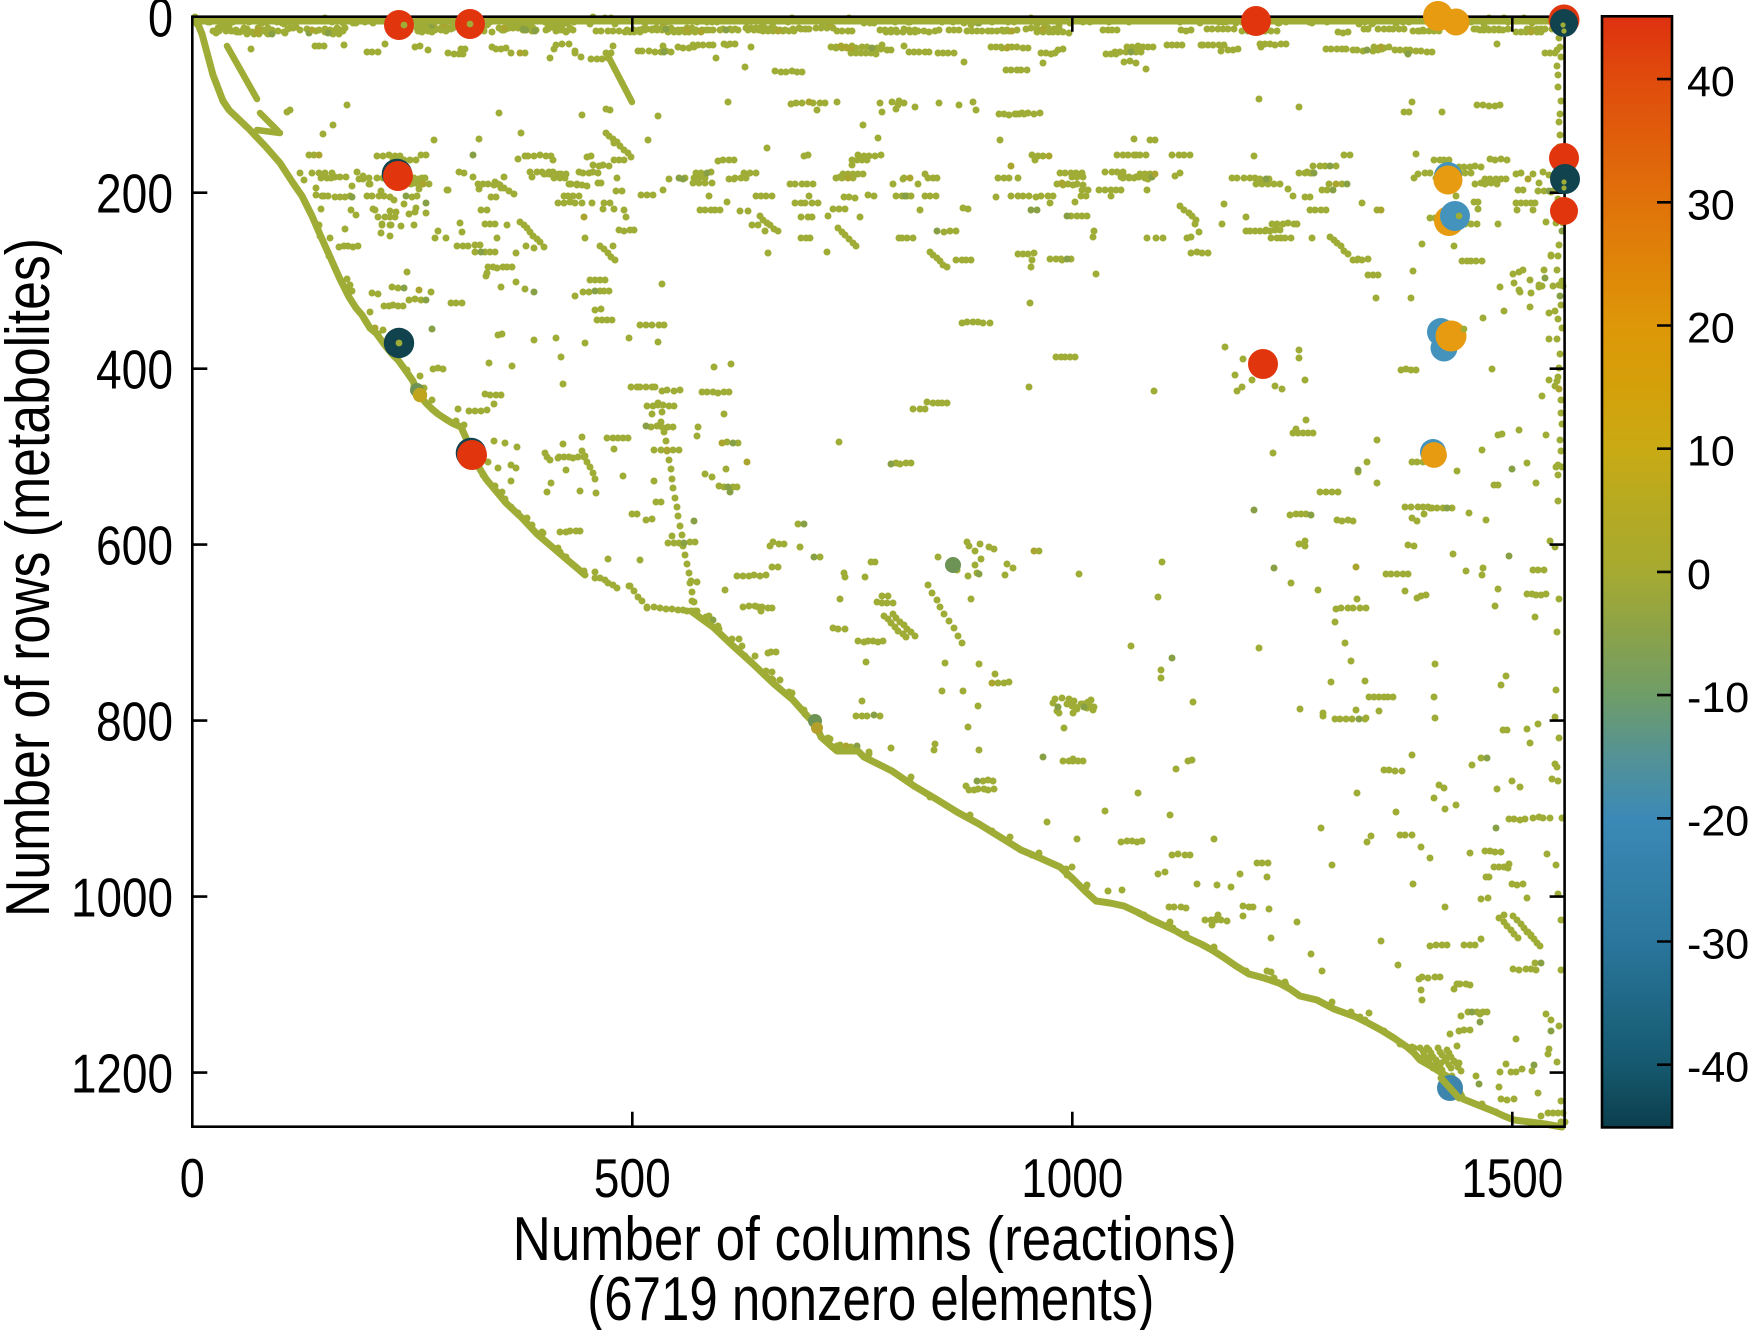 This screenshot has height=1335, width=1750. I want to click on svg-text: 400, so click(134, 370).